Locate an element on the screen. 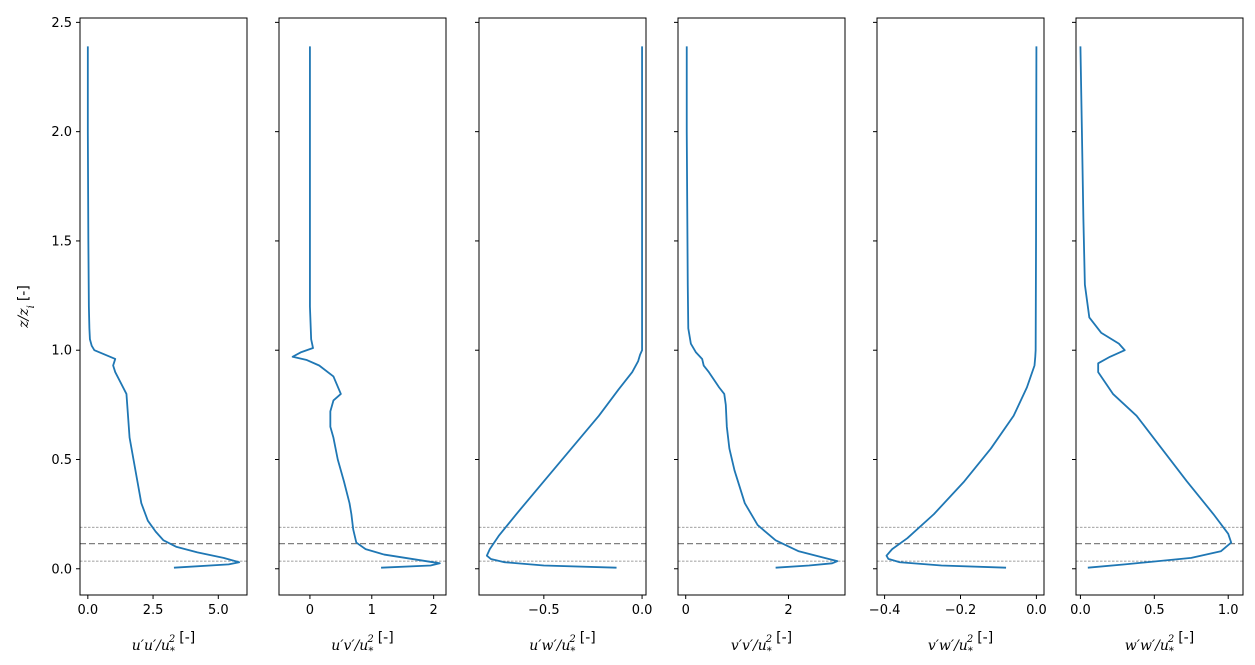  y-tick-label: 1.5 is located at coordinates (61, 241).